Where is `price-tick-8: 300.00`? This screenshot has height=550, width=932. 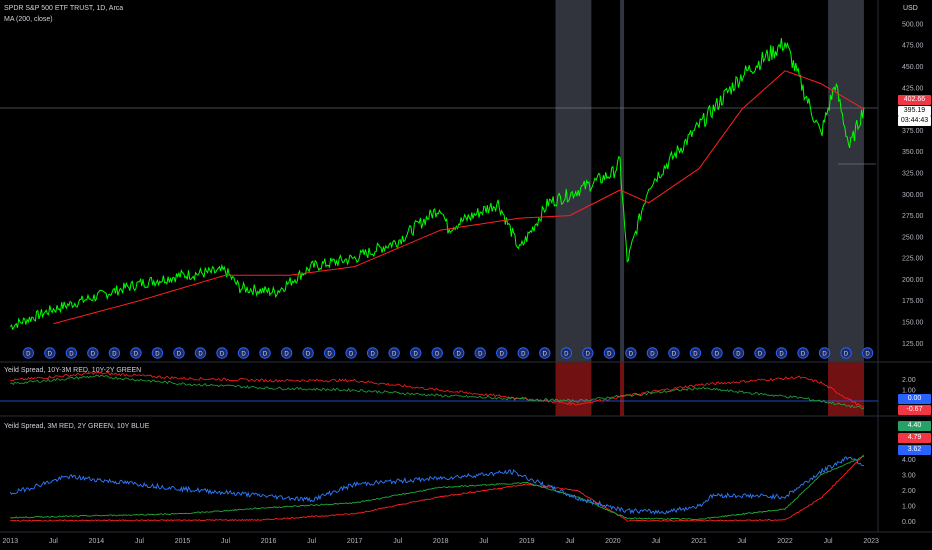 price-tick-8: 300.00 is located at coordinates (913, 195).